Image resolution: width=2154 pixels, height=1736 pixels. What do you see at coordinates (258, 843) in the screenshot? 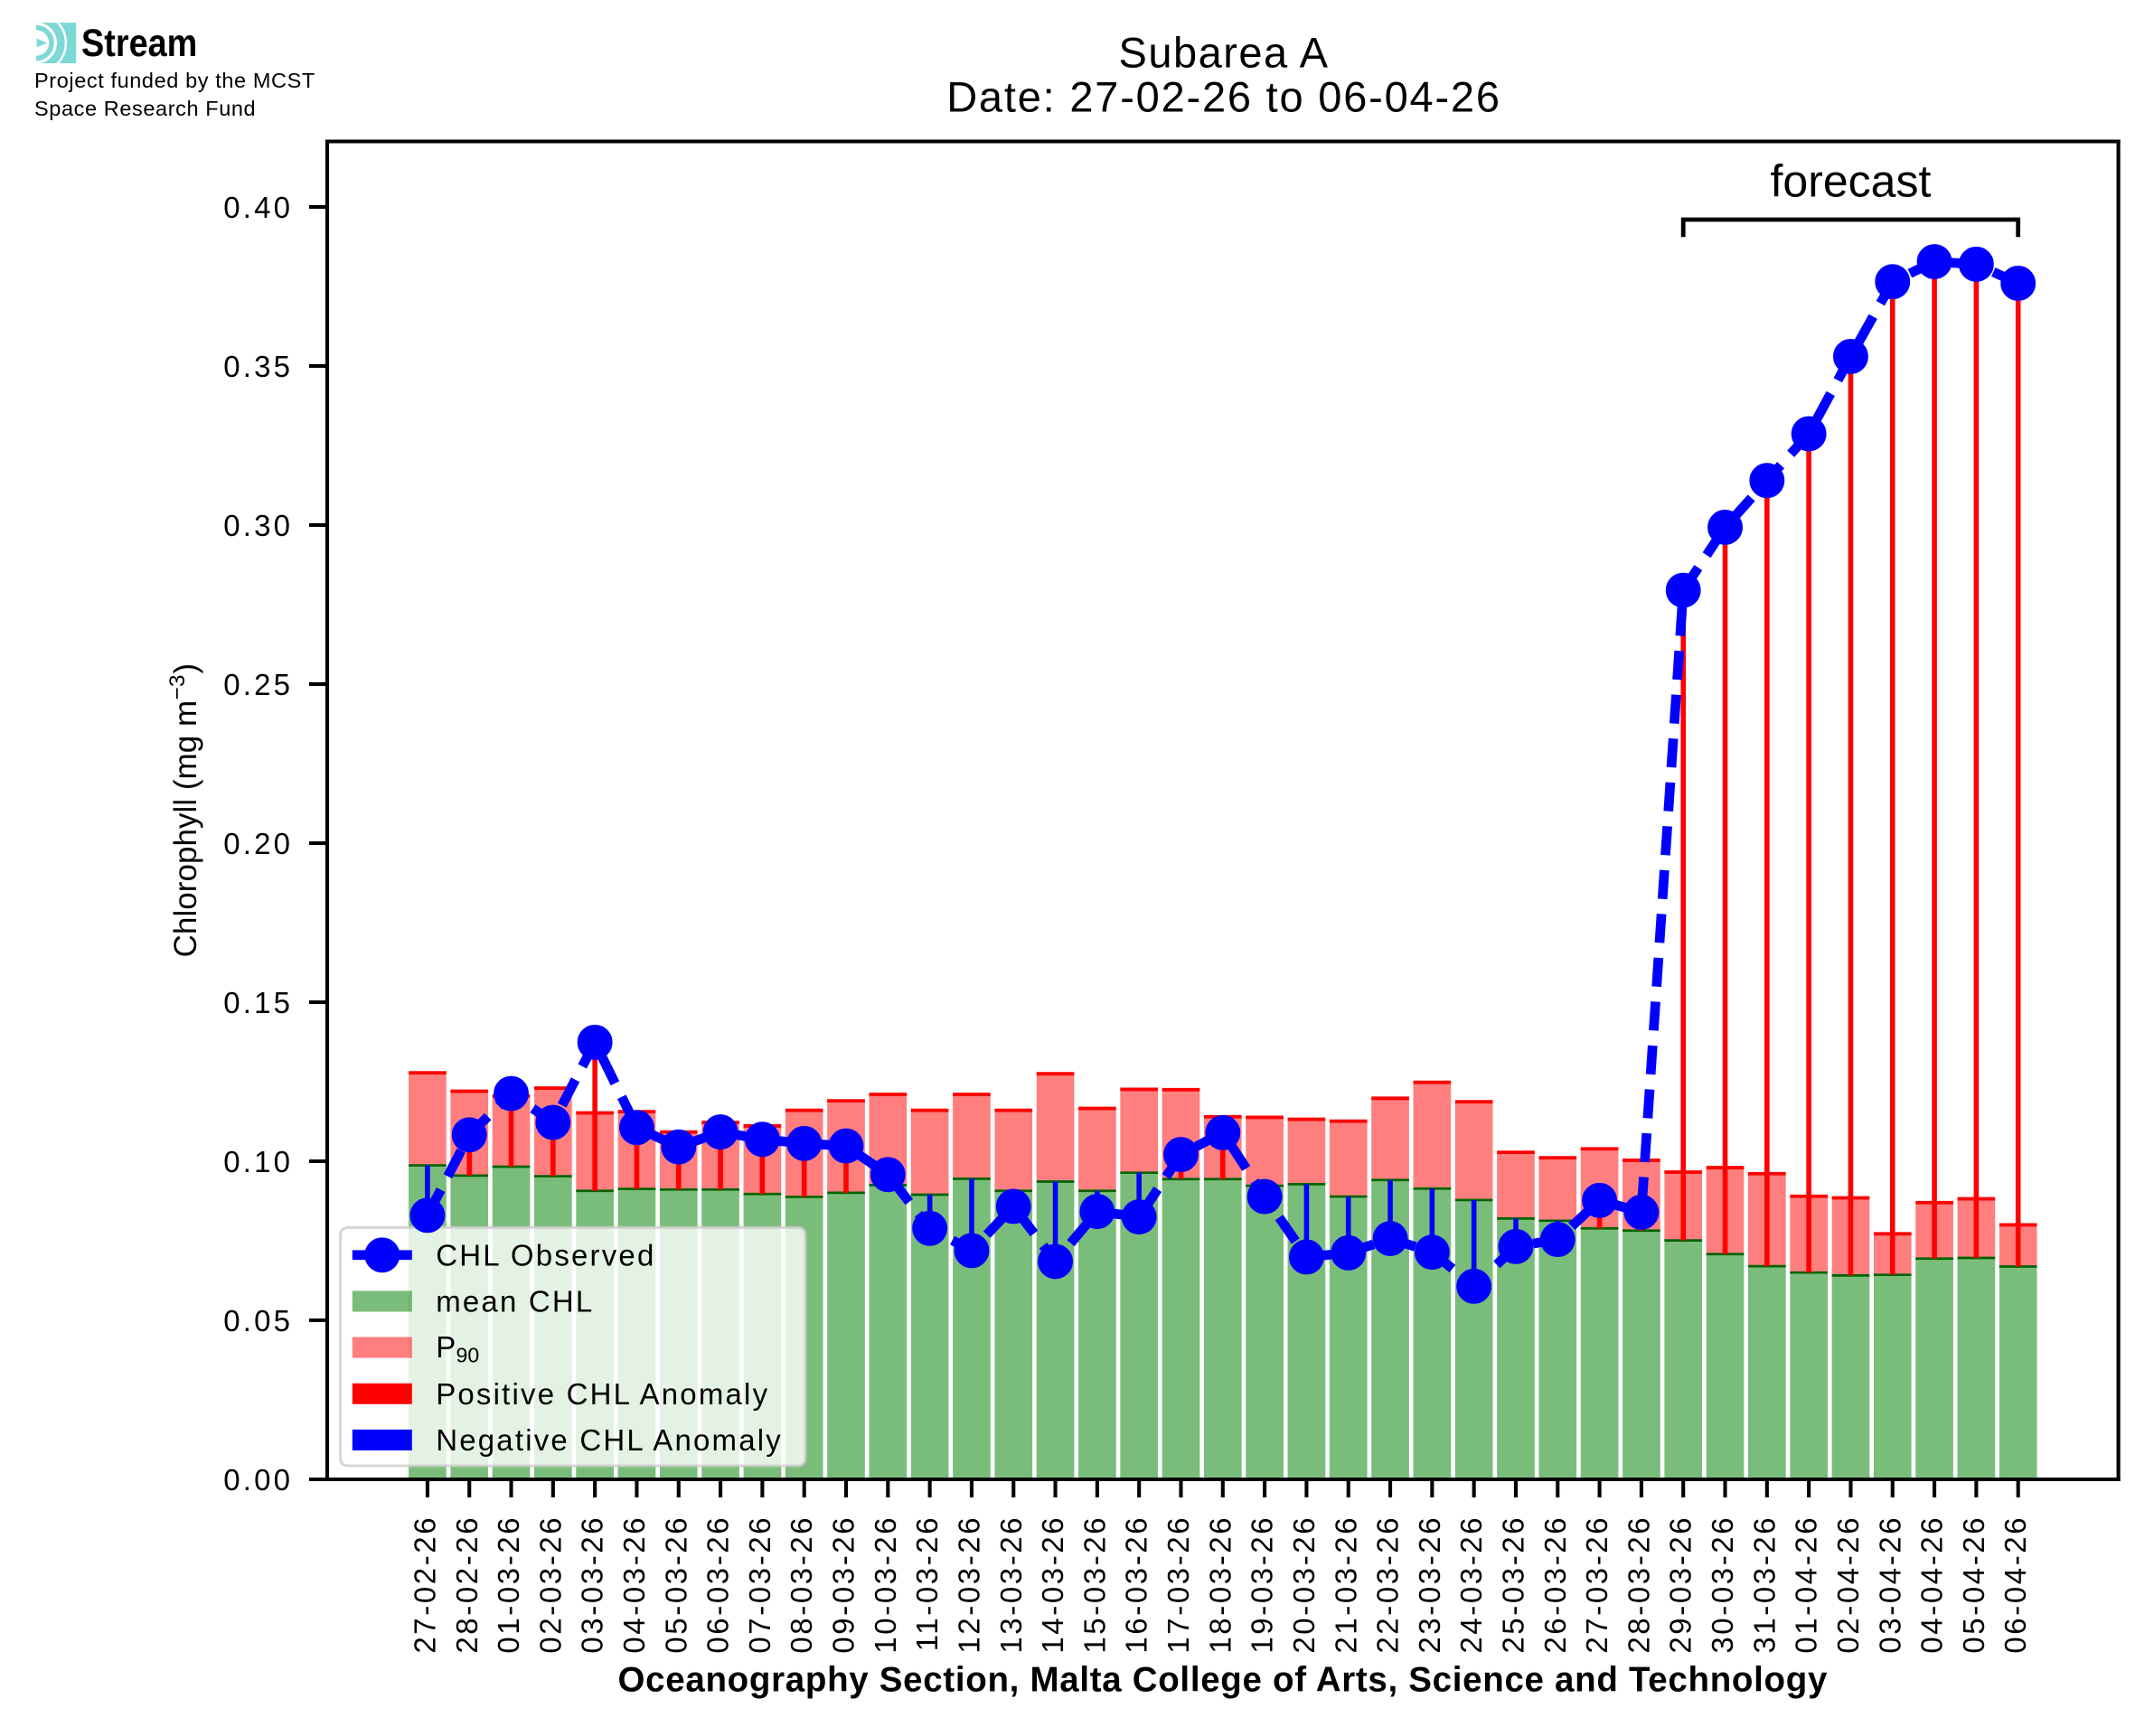
I see `svg-text: 0.20` at bounding box center [258, 843].